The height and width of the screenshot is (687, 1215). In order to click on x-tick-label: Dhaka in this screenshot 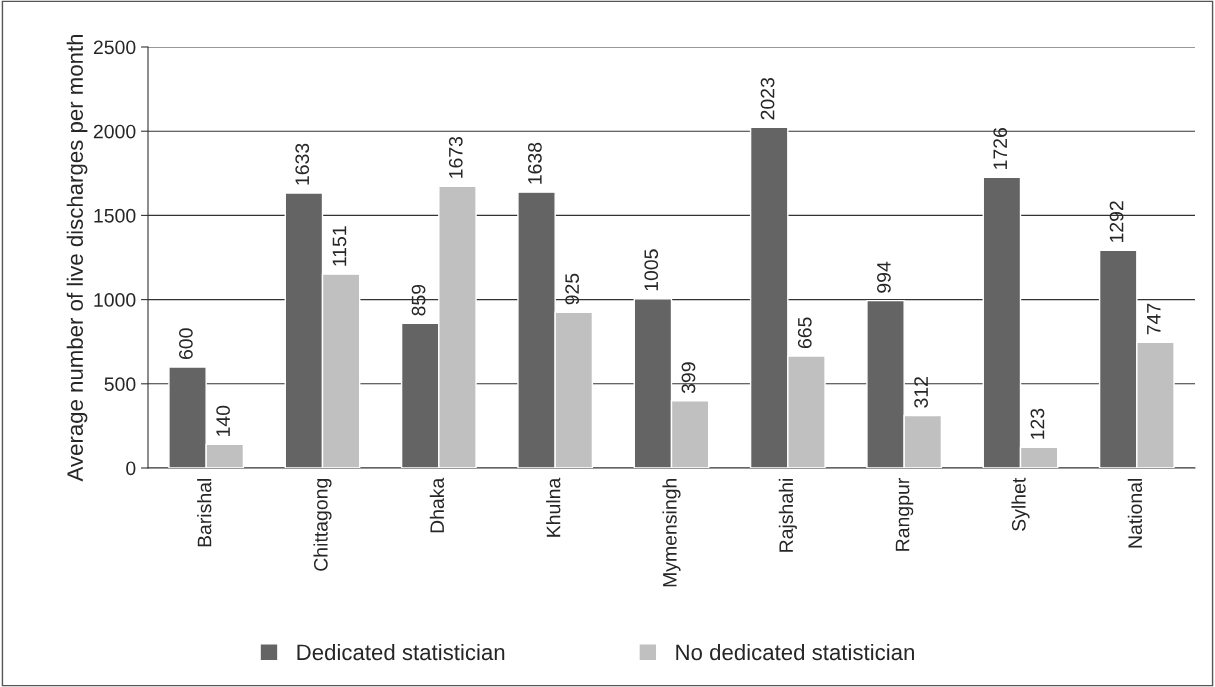, I will do `click(437, 505)`.